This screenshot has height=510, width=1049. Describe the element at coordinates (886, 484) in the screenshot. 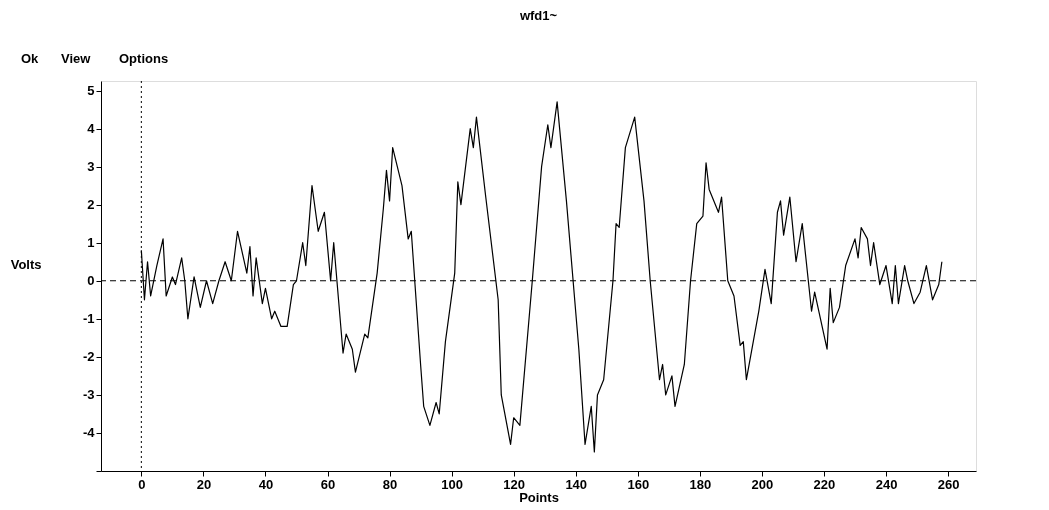

I see `x-tick-label: 240` at that location.